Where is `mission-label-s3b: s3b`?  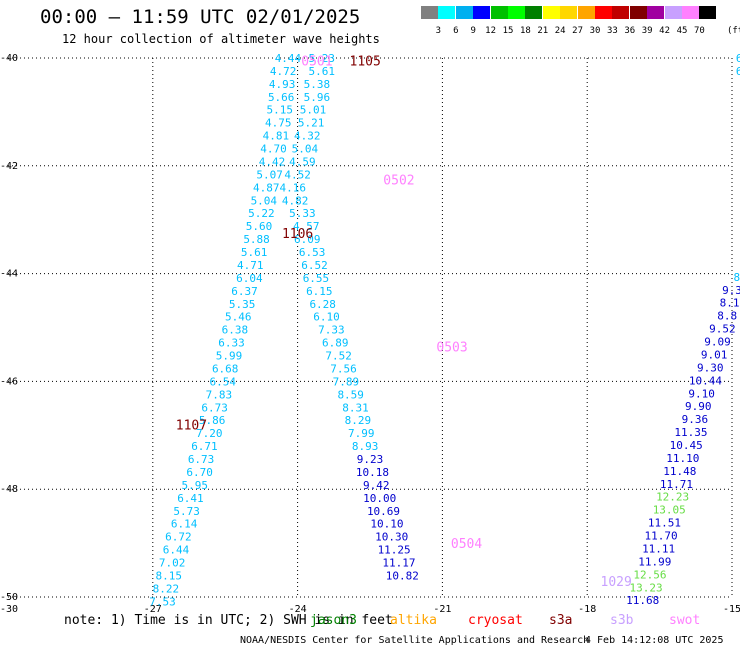 mission-label-s3b: s3b is located at coordinates (622, 620).